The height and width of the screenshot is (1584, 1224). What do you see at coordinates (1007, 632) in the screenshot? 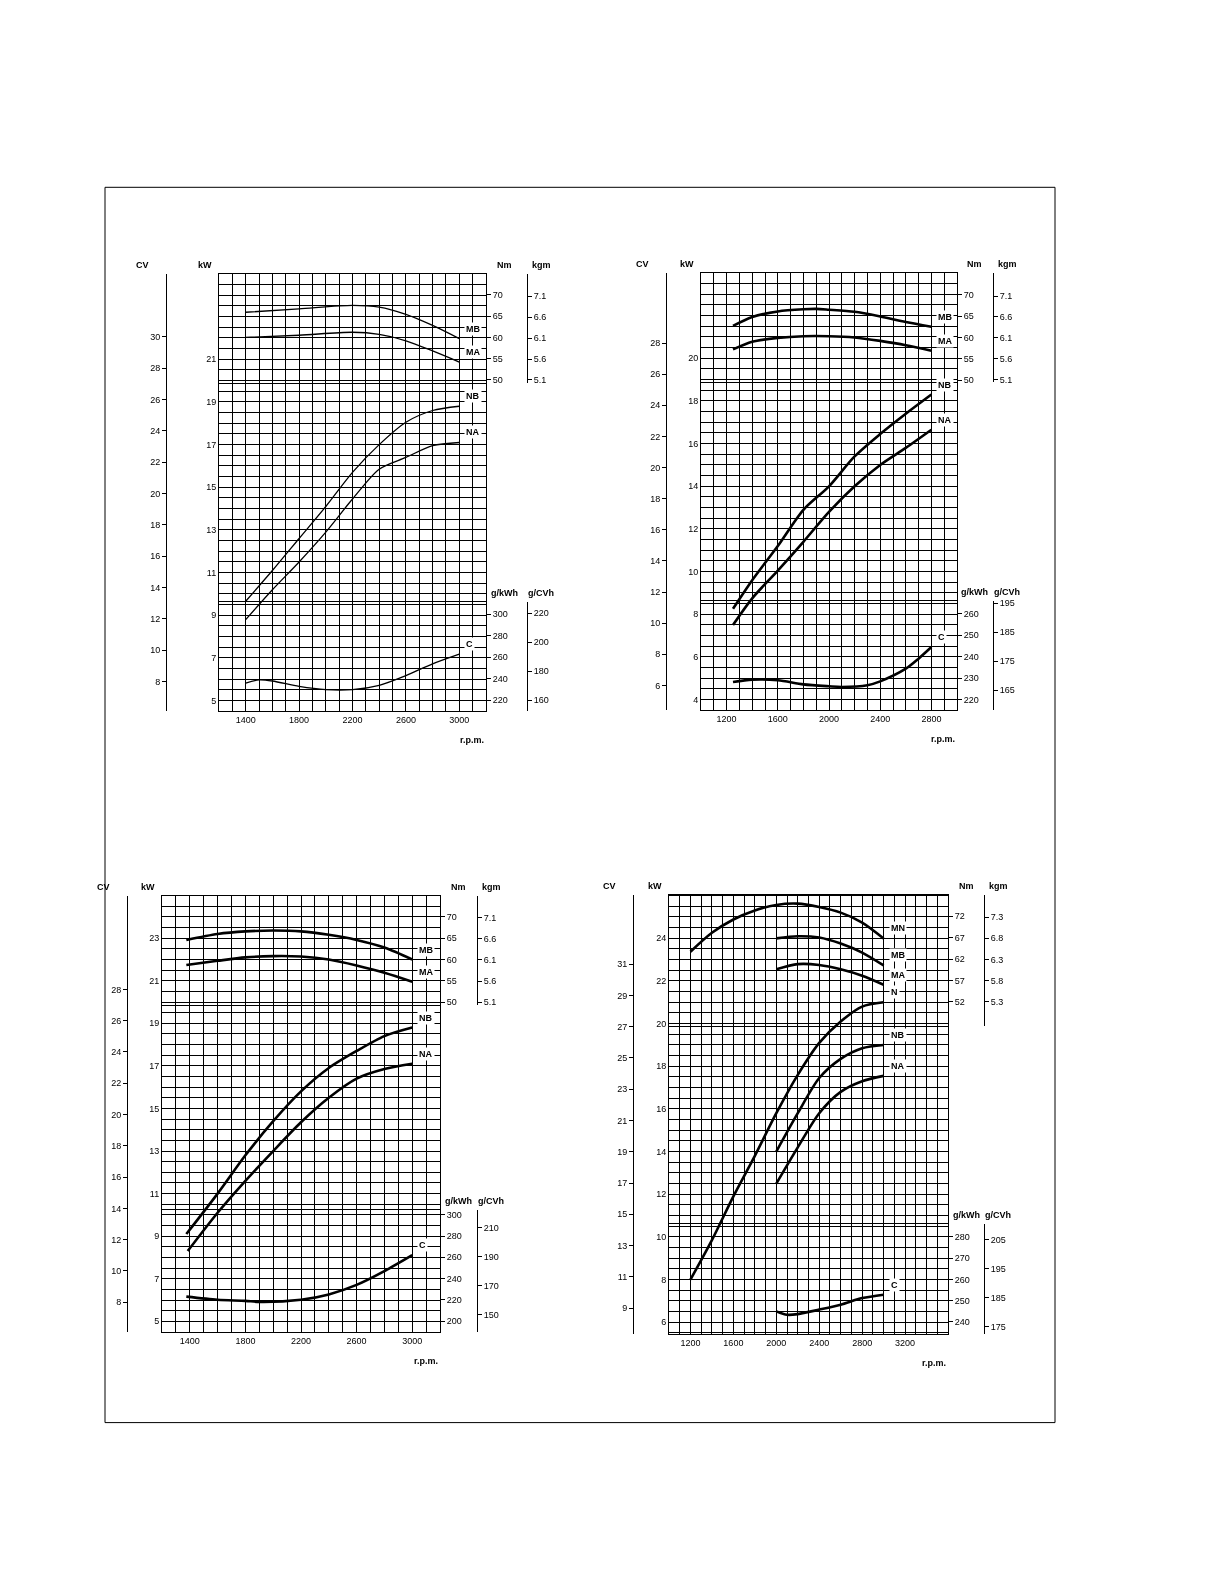
I see `y2-tick-label: 185` at bounding box center [1007, 632].